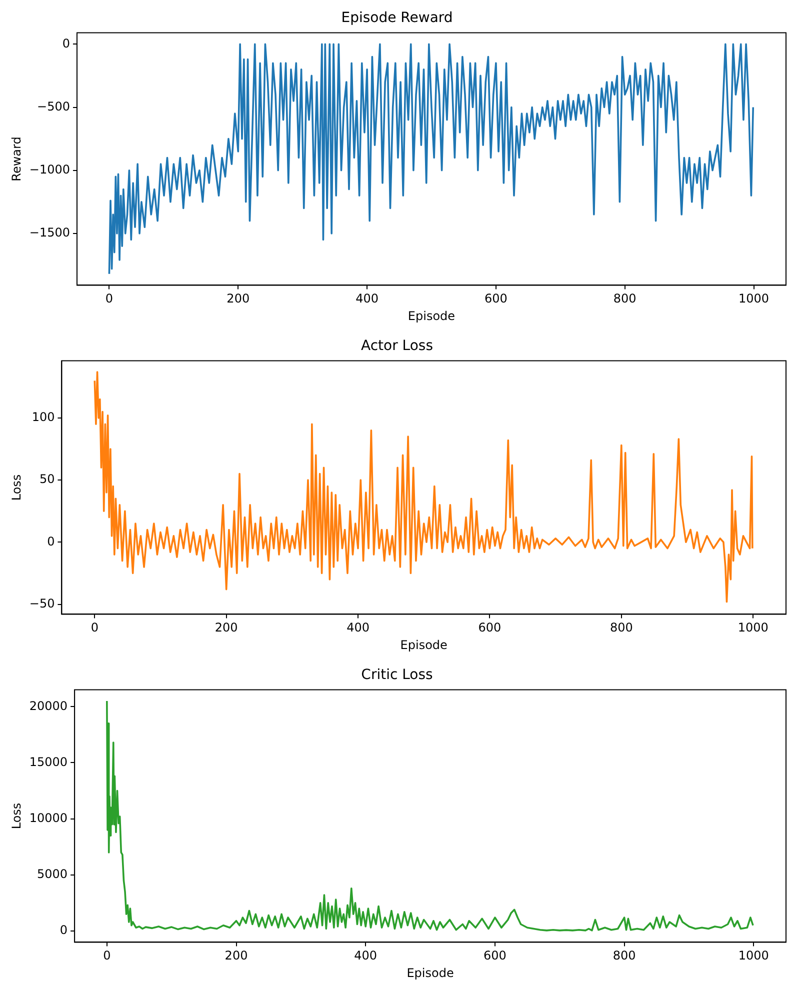  I want to click on y-tick-label: −1000, so click(49, 169).